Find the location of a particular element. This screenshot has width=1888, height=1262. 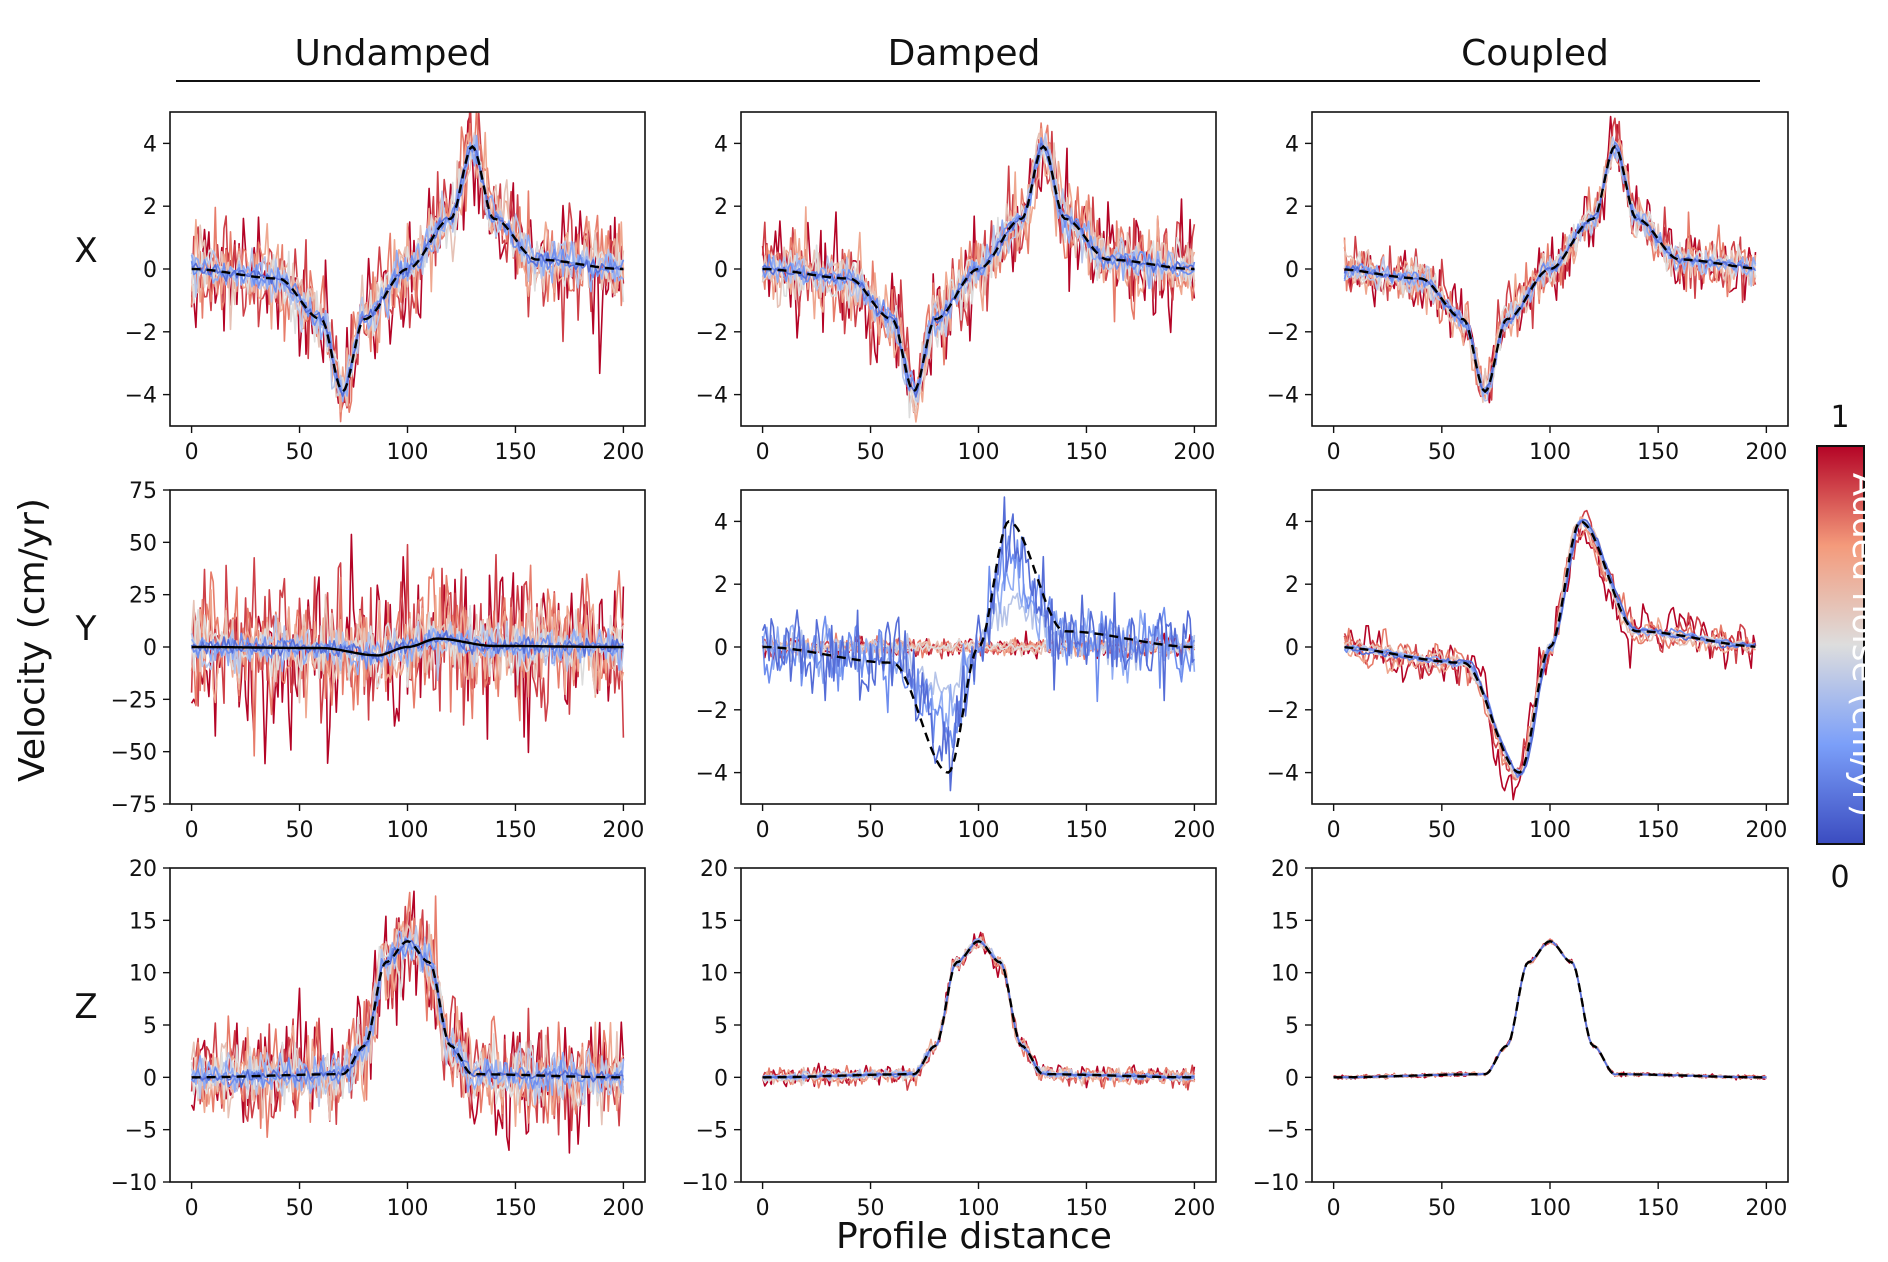

x-tick-label-x-undamped-200: 200 is located at coordinates (623, 452).